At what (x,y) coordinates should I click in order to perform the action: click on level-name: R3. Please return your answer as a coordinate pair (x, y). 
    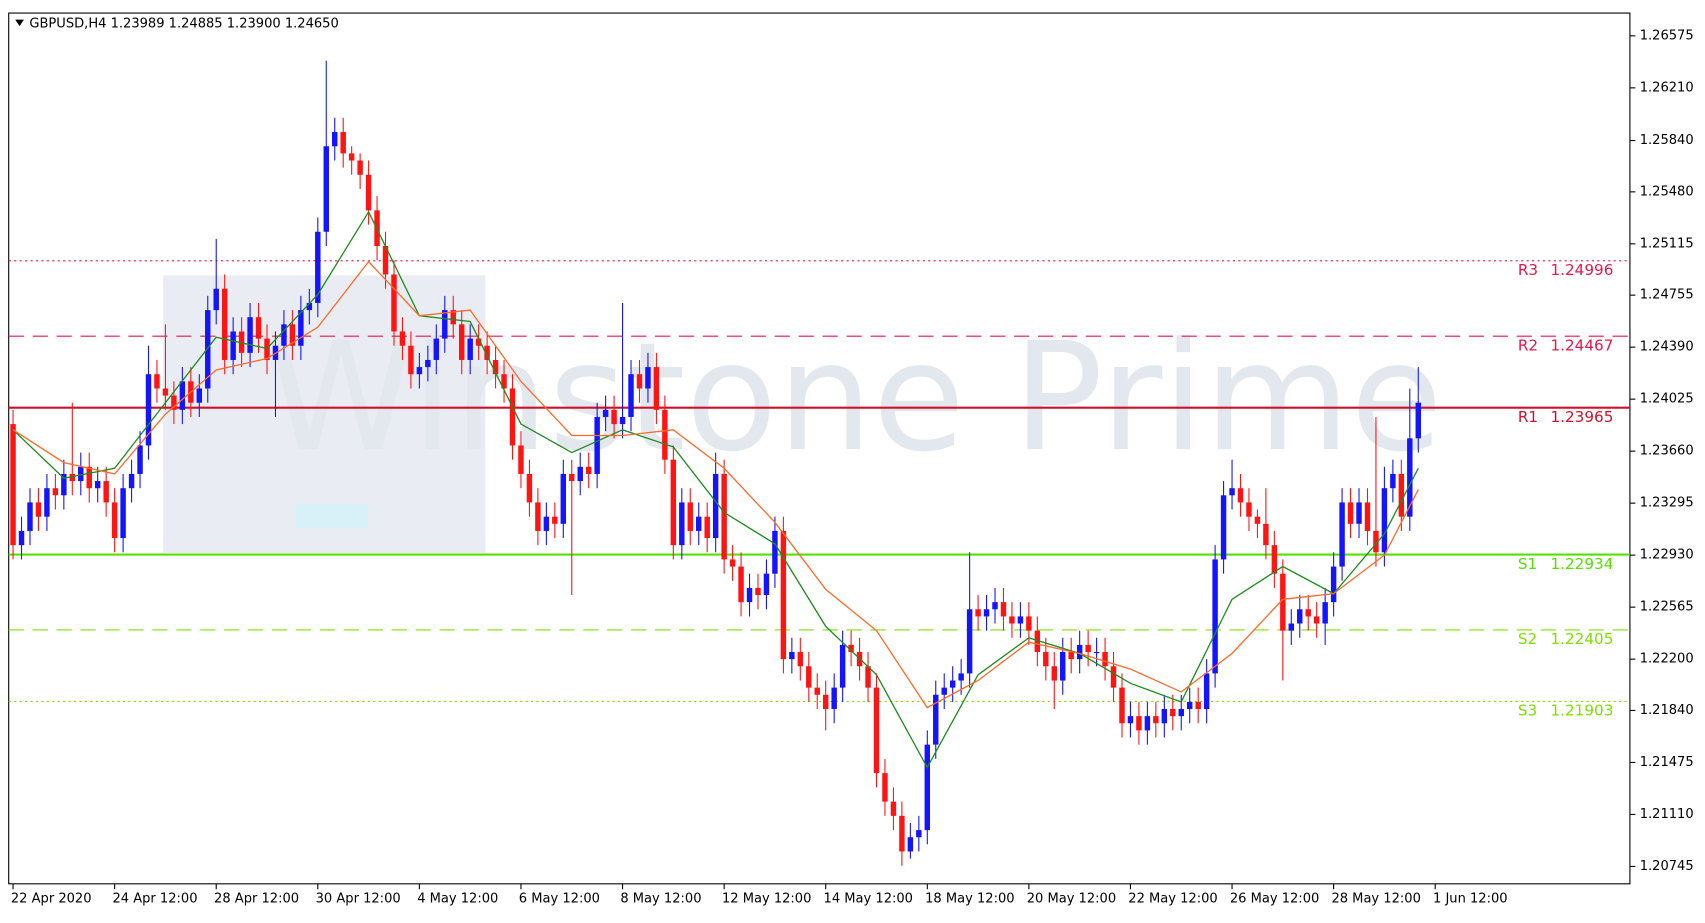
    Looking at the image, I should click on (1528, 270).